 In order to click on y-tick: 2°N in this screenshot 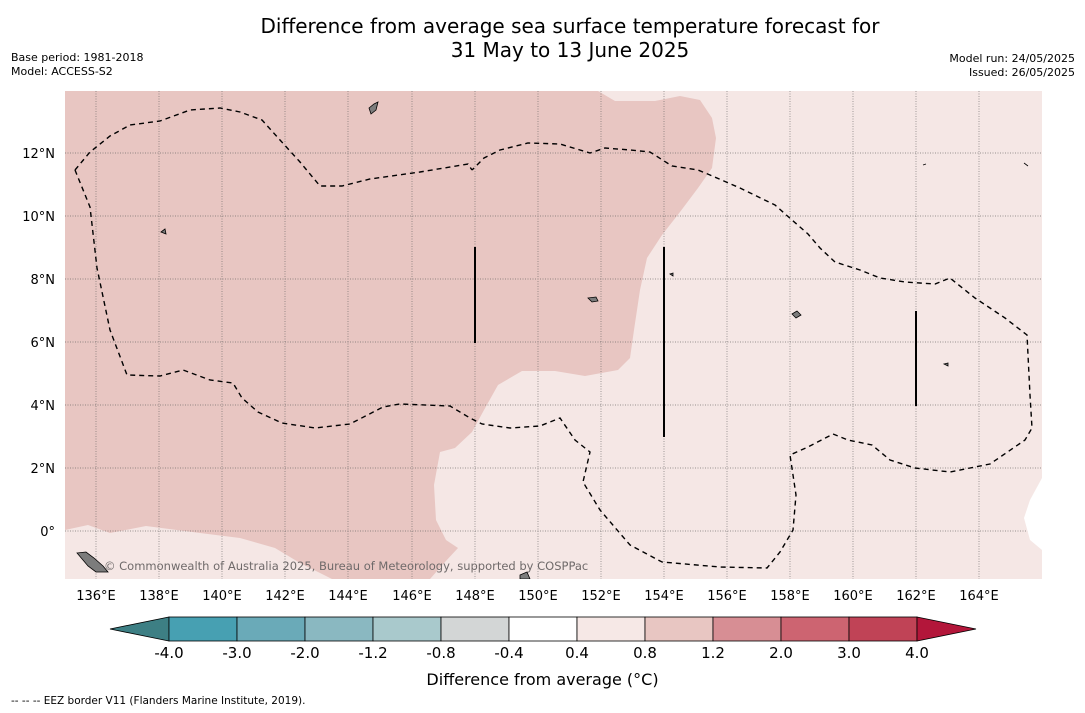, I will do `click(43, 469)`.